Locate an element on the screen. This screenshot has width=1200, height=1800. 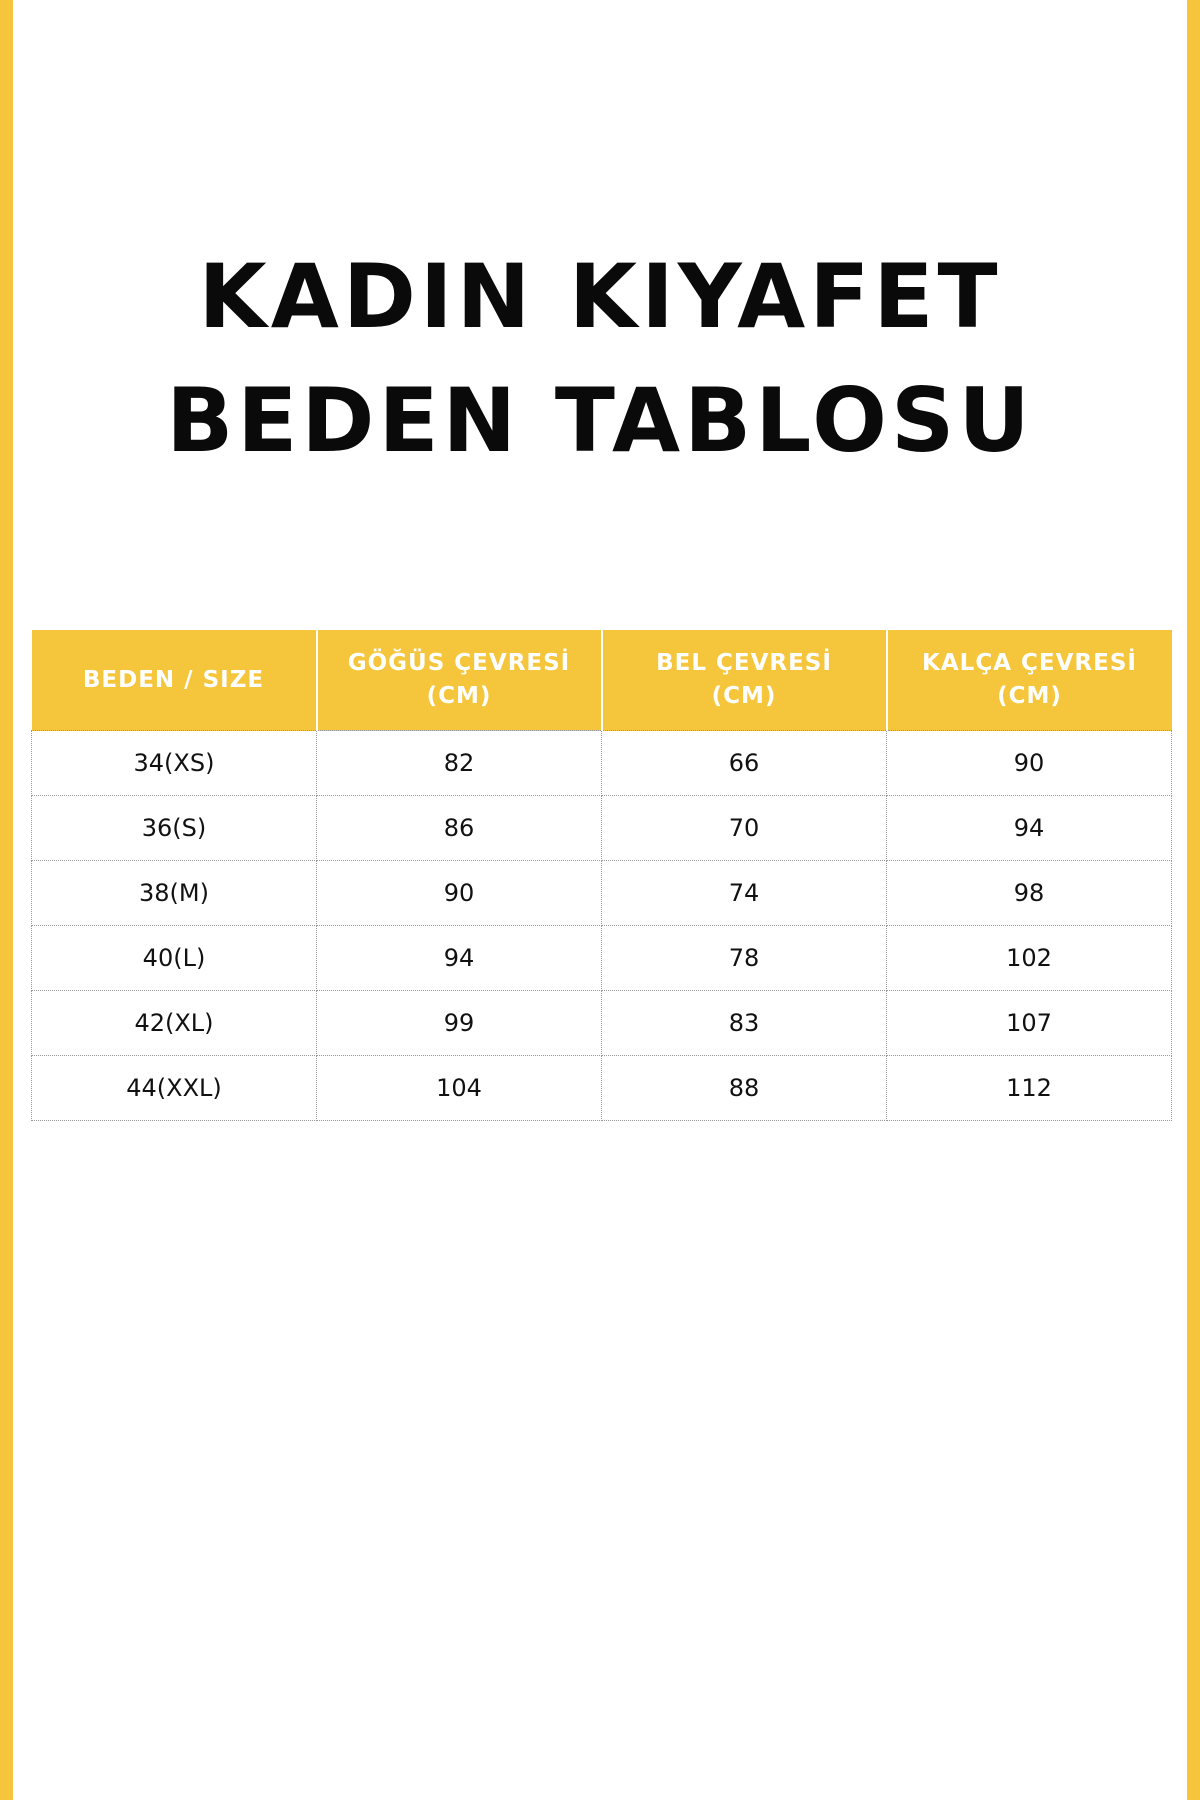
table-row: 34(XS) 82 66 90 is located at coordinates (601, 763).